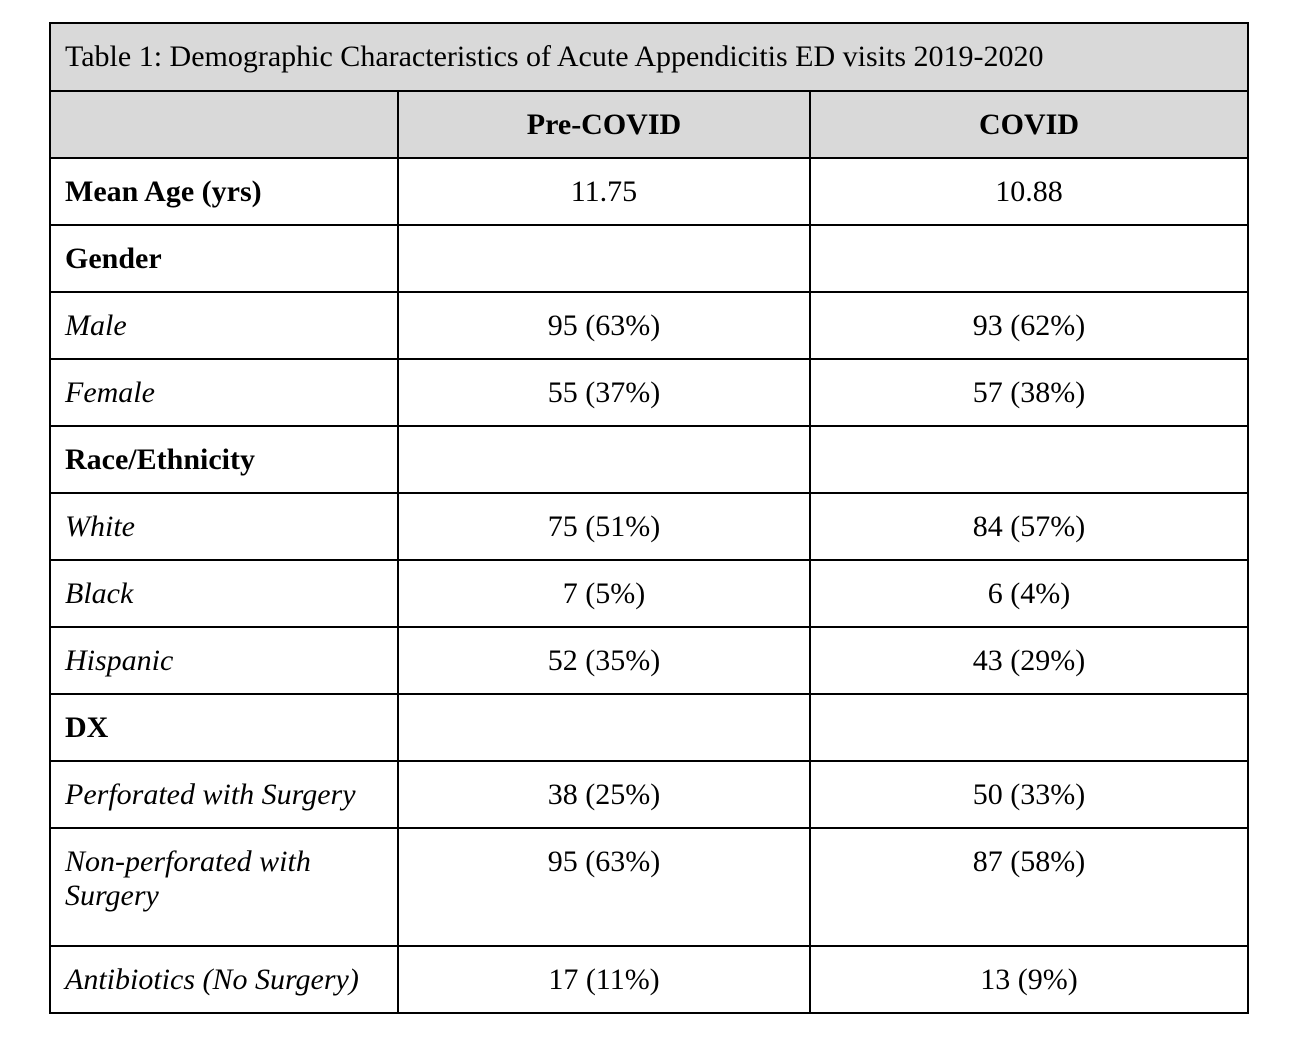 Image resolution: width=1306 pixels, height=1038 pixels. What do you see at coordinates (1029, 392) in the screenshot?
I see `covid-value: 57 (38%)` at bounding box center [1029, 392].